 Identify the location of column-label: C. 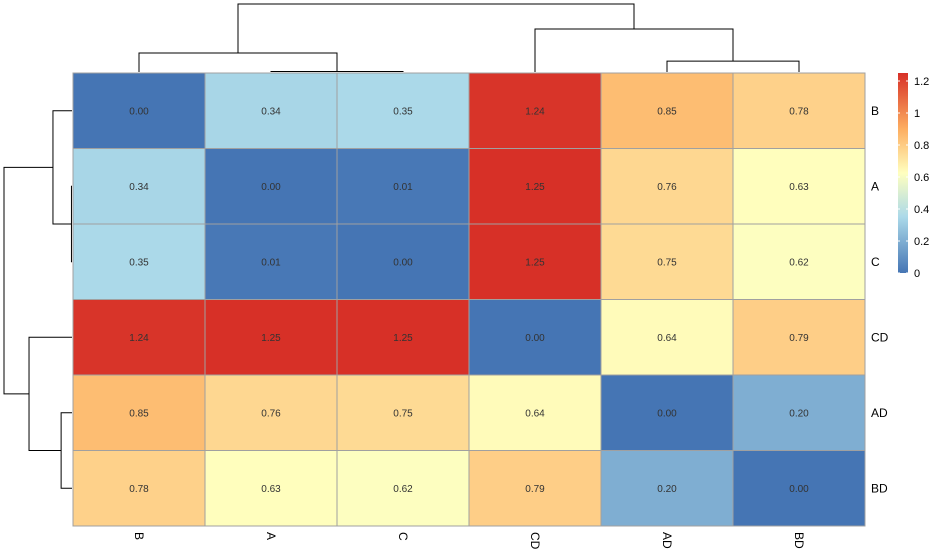
(403, 536).